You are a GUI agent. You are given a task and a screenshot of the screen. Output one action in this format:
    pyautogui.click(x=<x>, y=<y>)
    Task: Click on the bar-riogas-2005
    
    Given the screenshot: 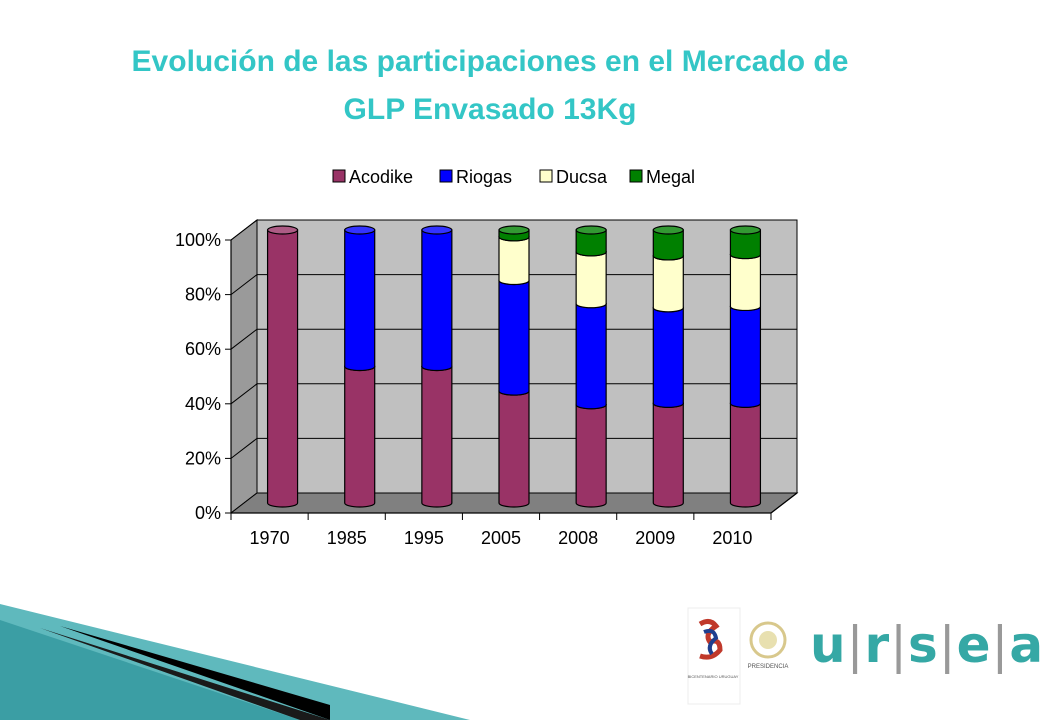 What is the action you would take?
    pyautogui.click(x=514, y=335)
    